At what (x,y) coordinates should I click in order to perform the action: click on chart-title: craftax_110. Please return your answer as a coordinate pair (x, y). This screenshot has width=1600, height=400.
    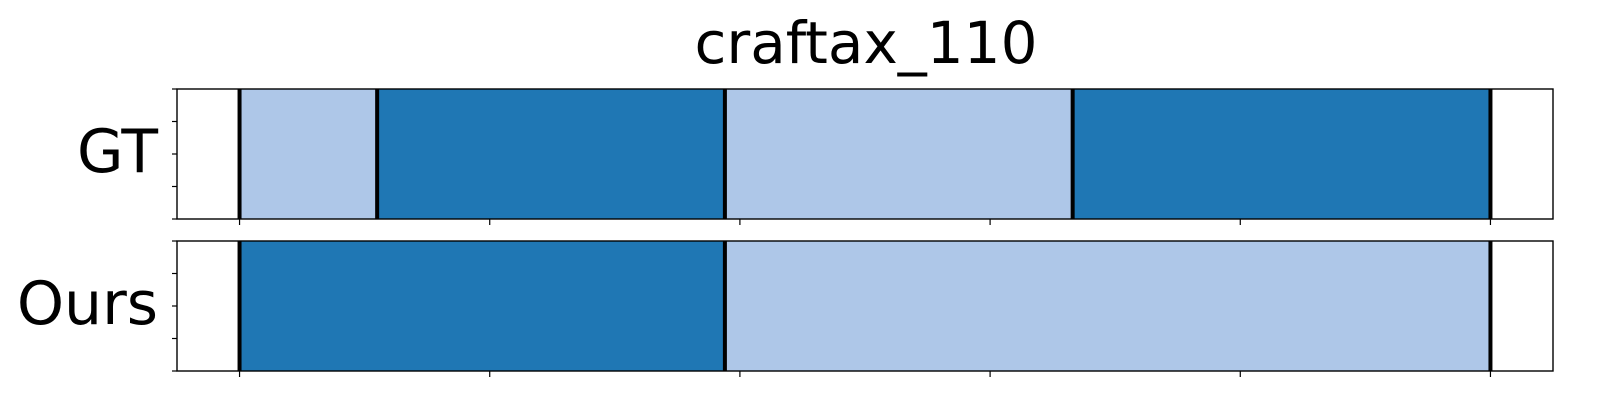
    Looking at the image, I should click on (866, 43).